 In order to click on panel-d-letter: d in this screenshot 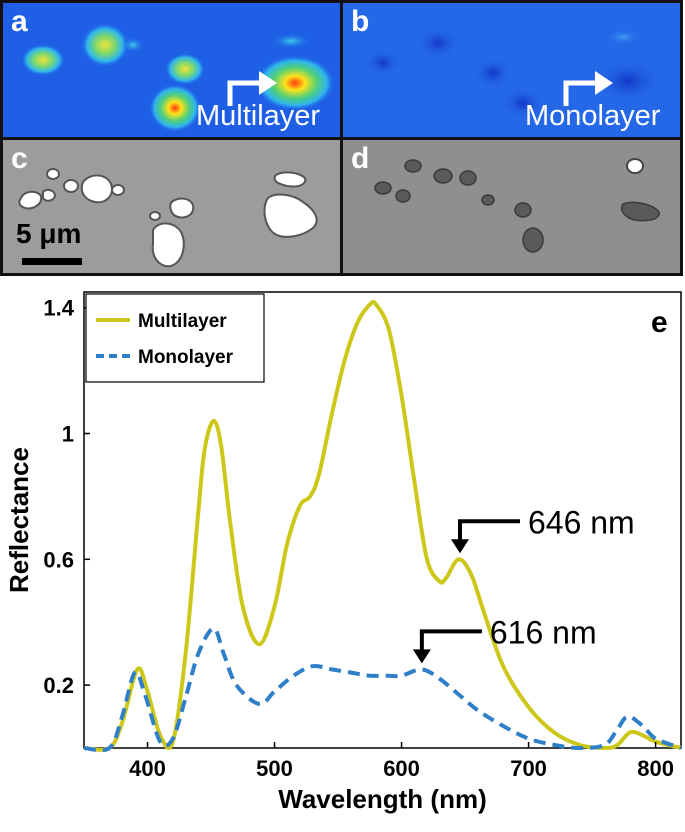, I will do `click(360, 158)`.